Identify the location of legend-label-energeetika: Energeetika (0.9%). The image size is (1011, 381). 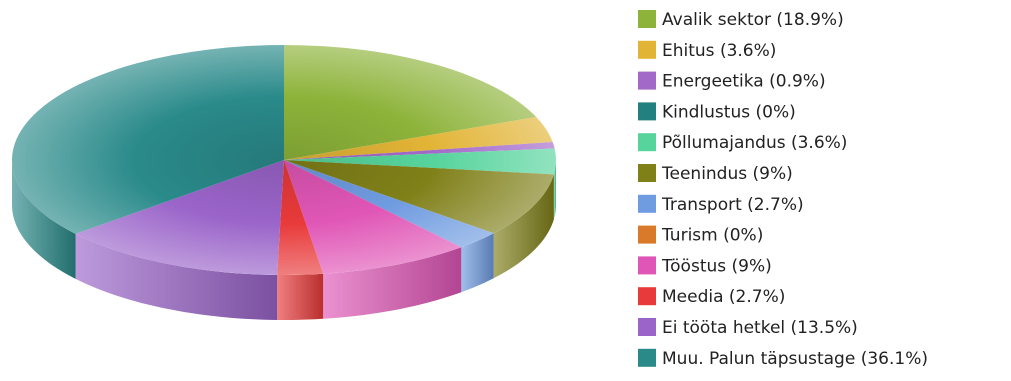
(744, 82).